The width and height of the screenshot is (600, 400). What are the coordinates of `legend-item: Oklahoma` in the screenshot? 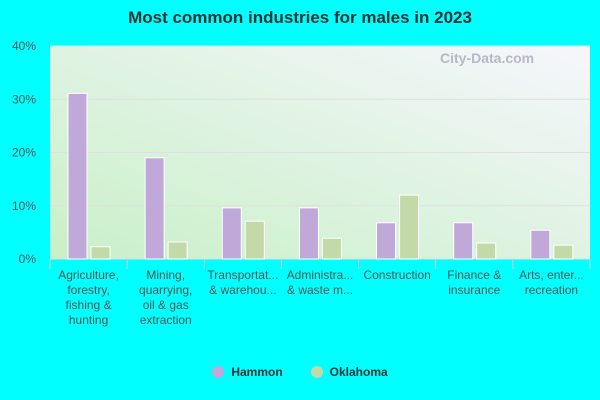 It's located at (349, 372).